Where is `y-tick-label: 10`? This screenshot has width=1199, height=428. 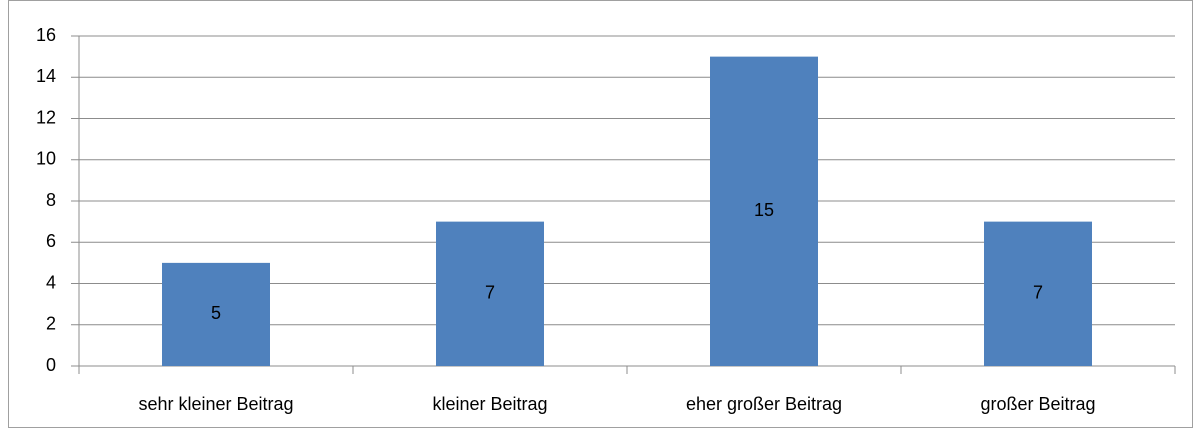
y-tick-label: 10 is located at coordinates (46, 159).